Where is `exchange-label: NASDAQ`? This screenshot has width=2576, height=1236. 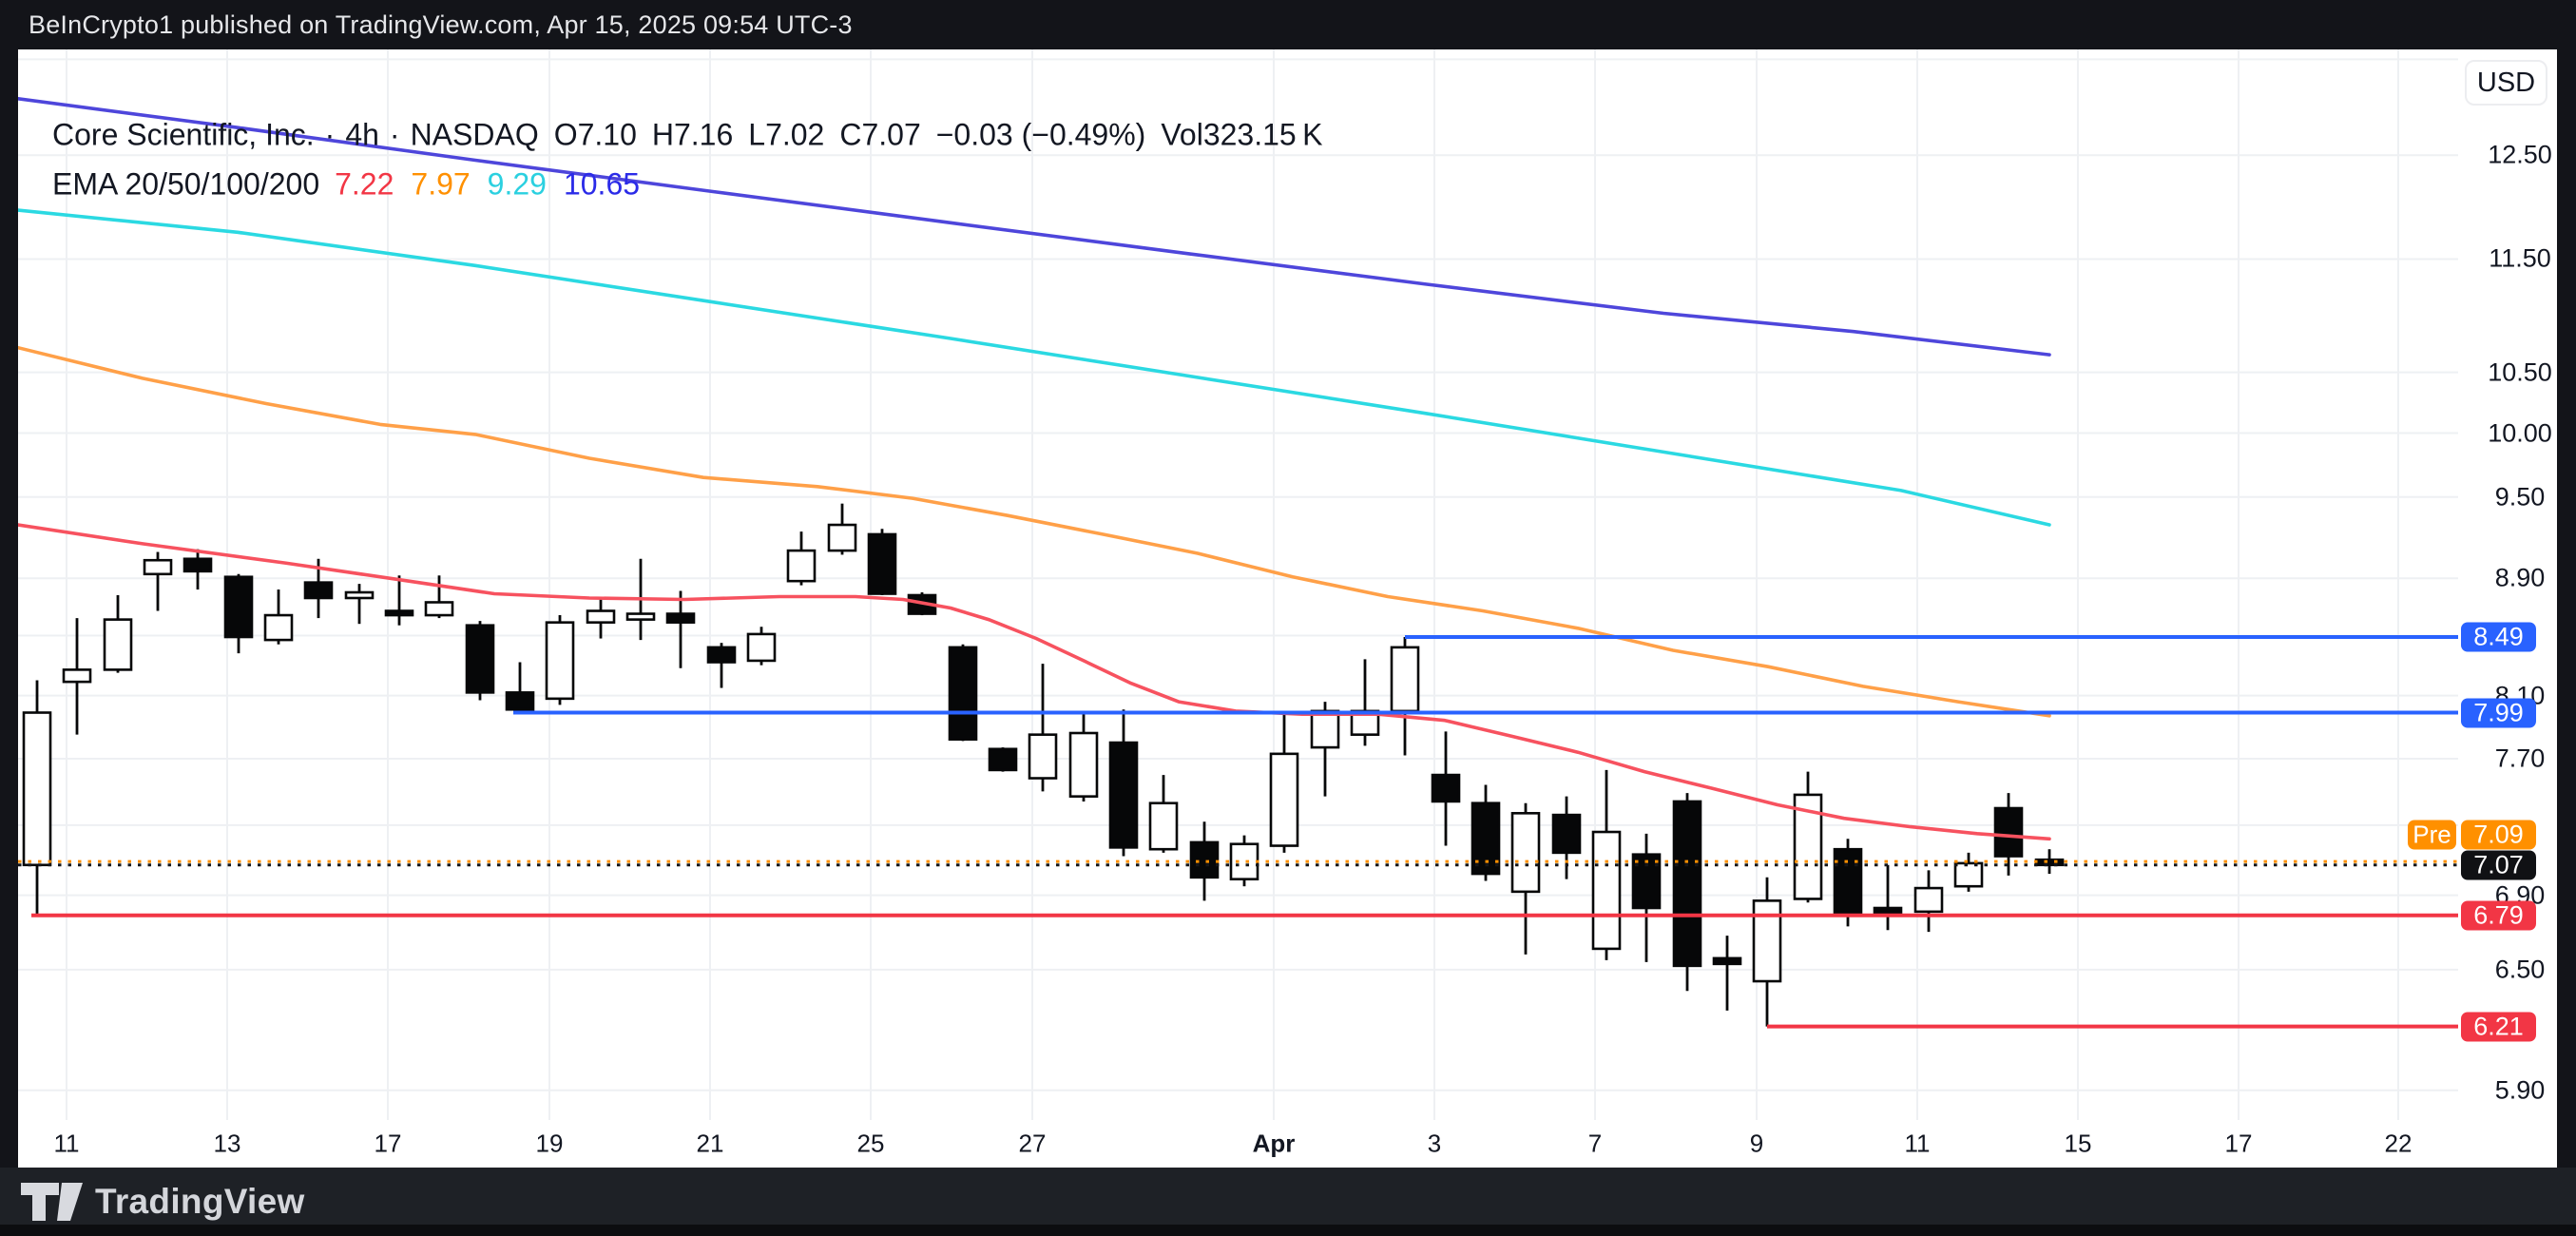
exchange-label: NASDAQ is located at coordinates (475, 135).